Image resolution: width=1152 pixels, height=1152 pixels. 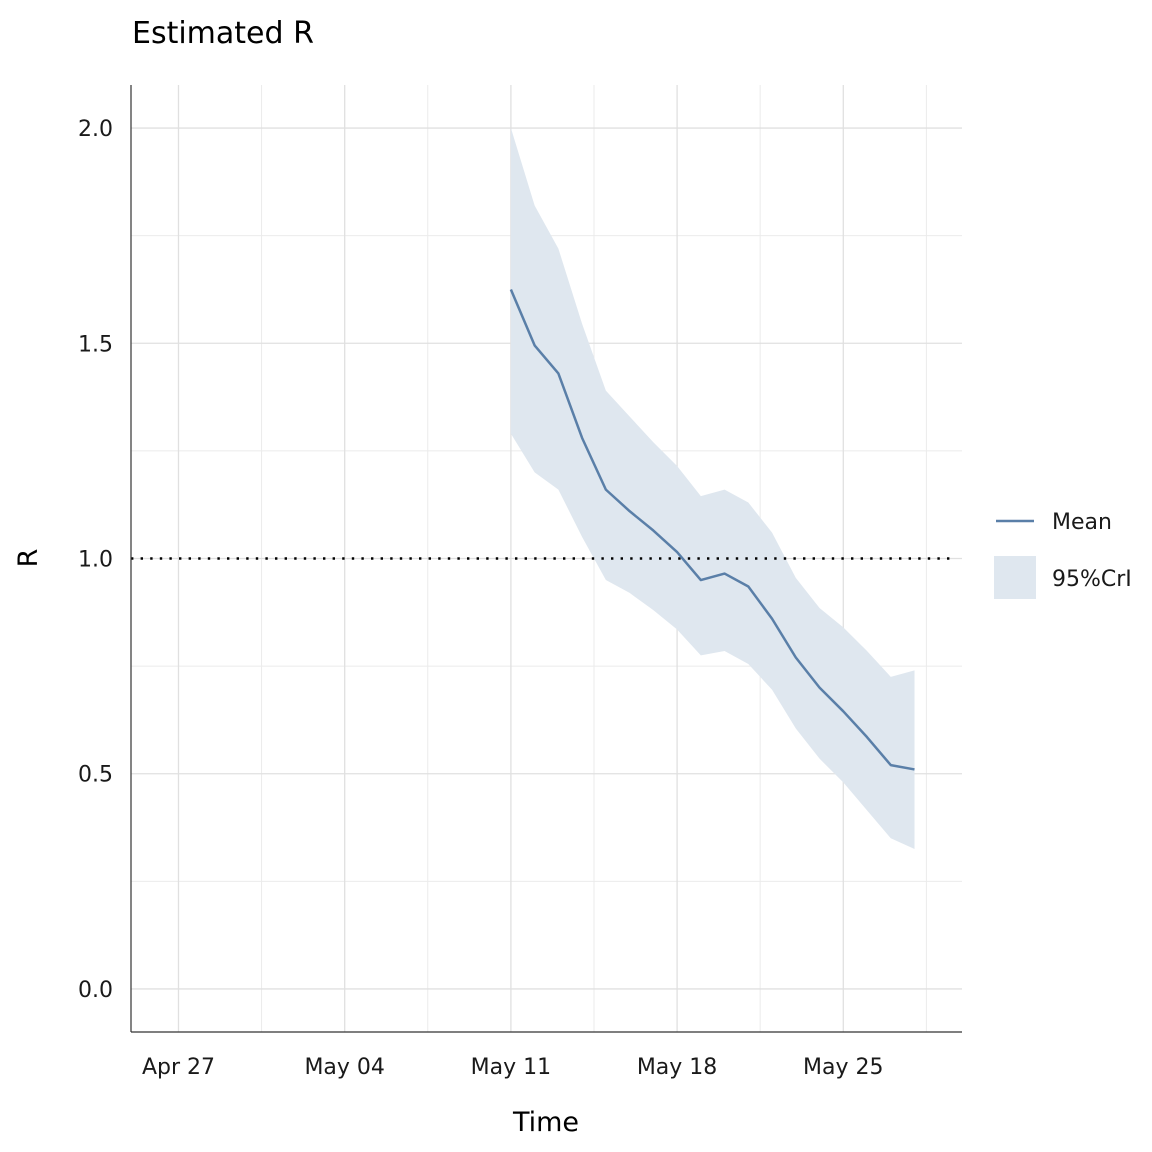 I want to click on mean-line, so click(x=712, y=529).